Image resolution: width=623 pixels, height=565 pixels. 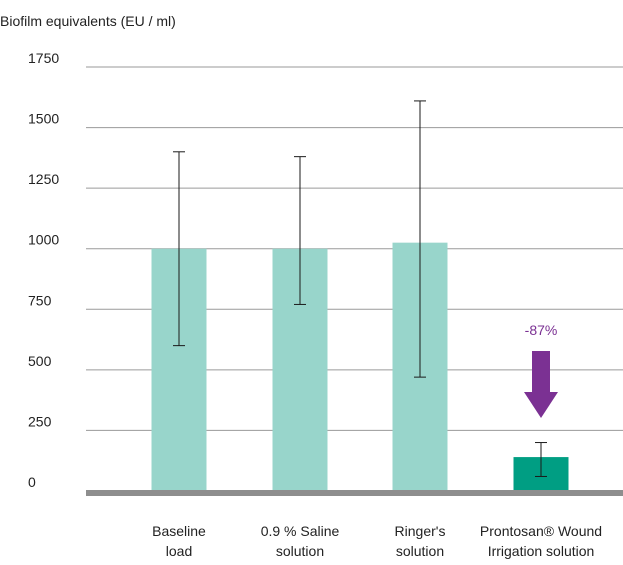 I want to click on x-axis-baseline, so click(x=354, y=493).